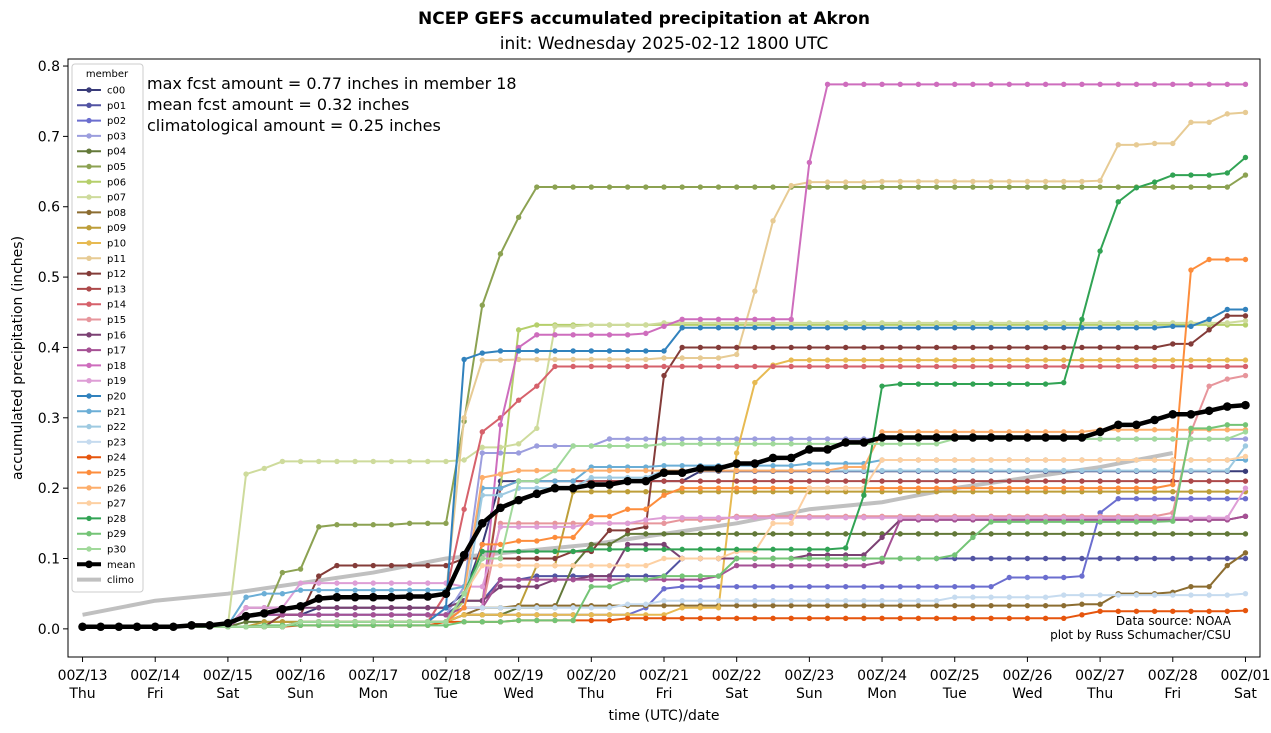 This screenshot has height=733, width=1271. I want to click on series-point-p25, so click(609, 516).